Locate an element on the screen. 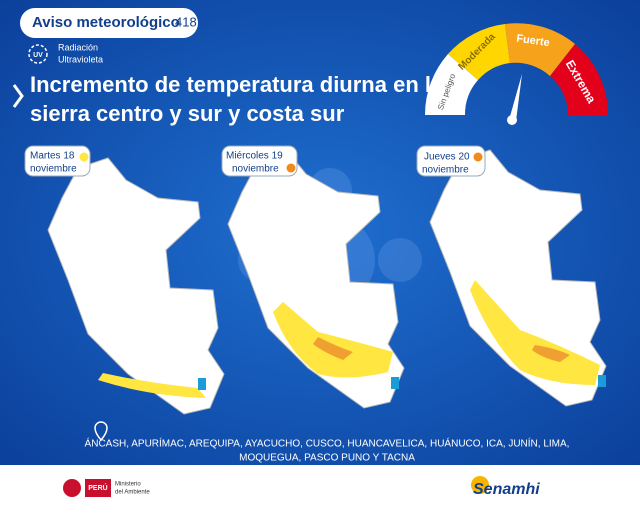 Image resolution: width=640 pixels, height=515 pixels. day-label: Miércoles 19 noviembre is located at coordinates (259, 161).